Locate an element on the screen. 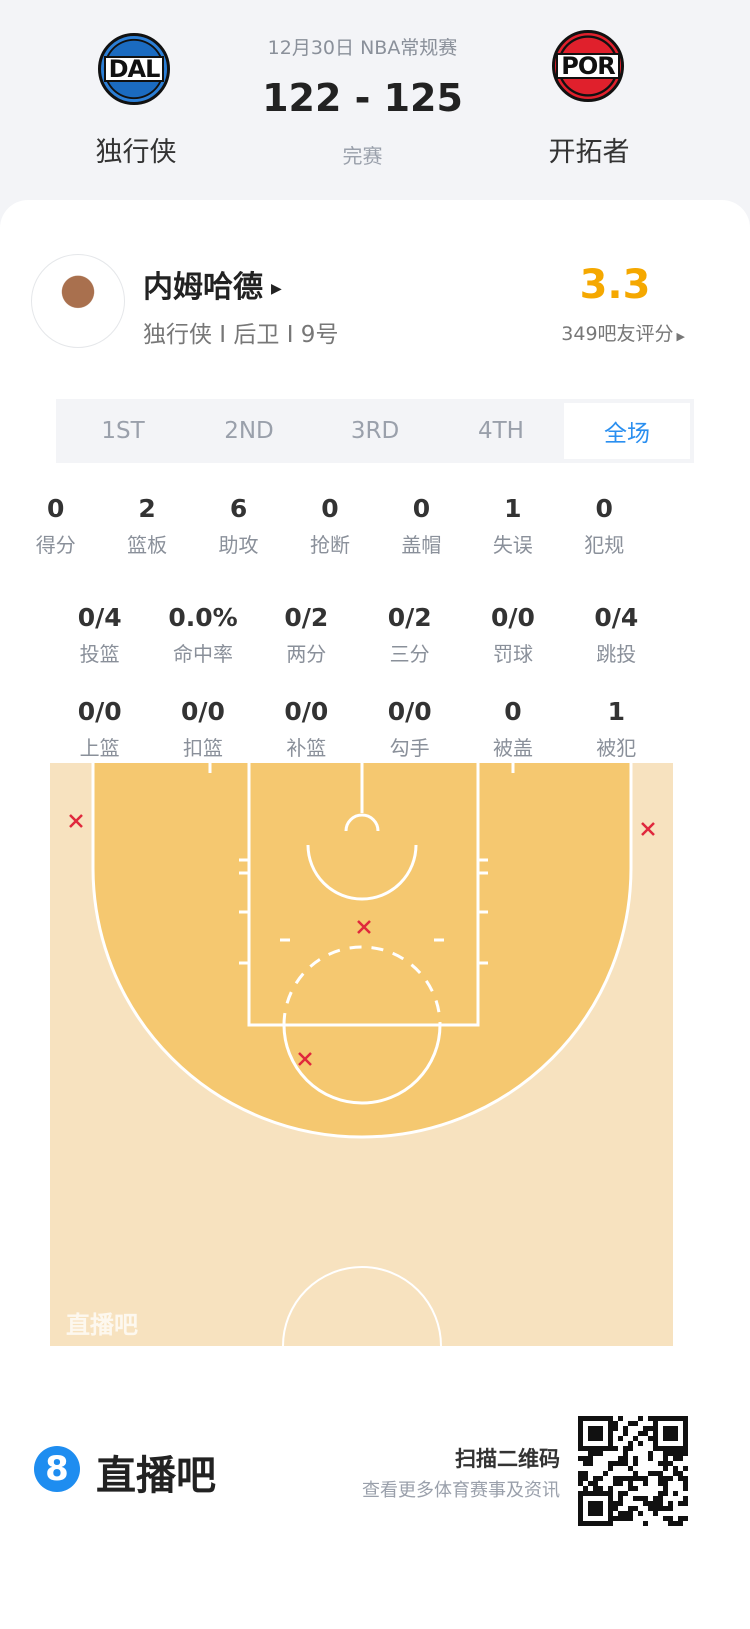 The height and width of the screenshot is (1629, 750). court-watermark: 直播吧 is located at coordinates (102, 1325).